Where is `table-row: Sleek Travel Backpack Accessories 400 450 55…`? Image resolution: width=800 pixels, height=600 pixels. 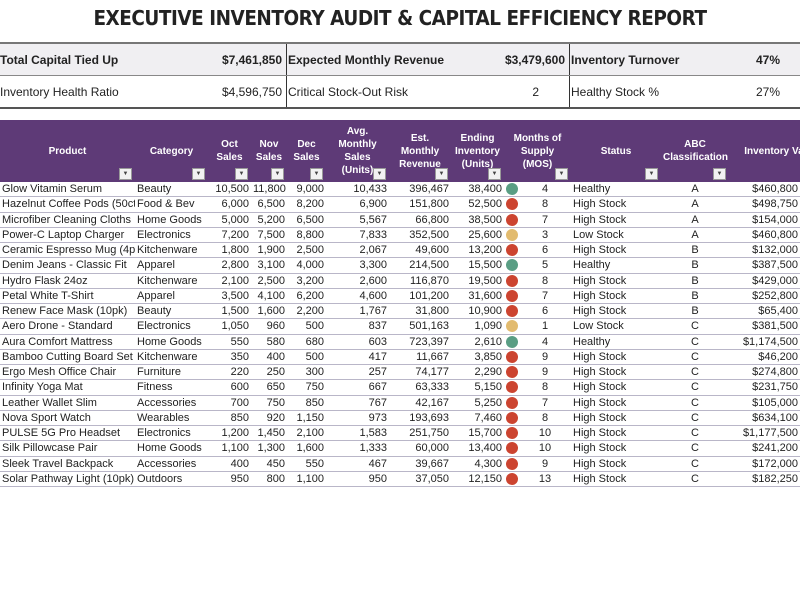 table-row: Sleek Travel Backpack Accessories 400 450 55… is located at coordinates (400, 464).